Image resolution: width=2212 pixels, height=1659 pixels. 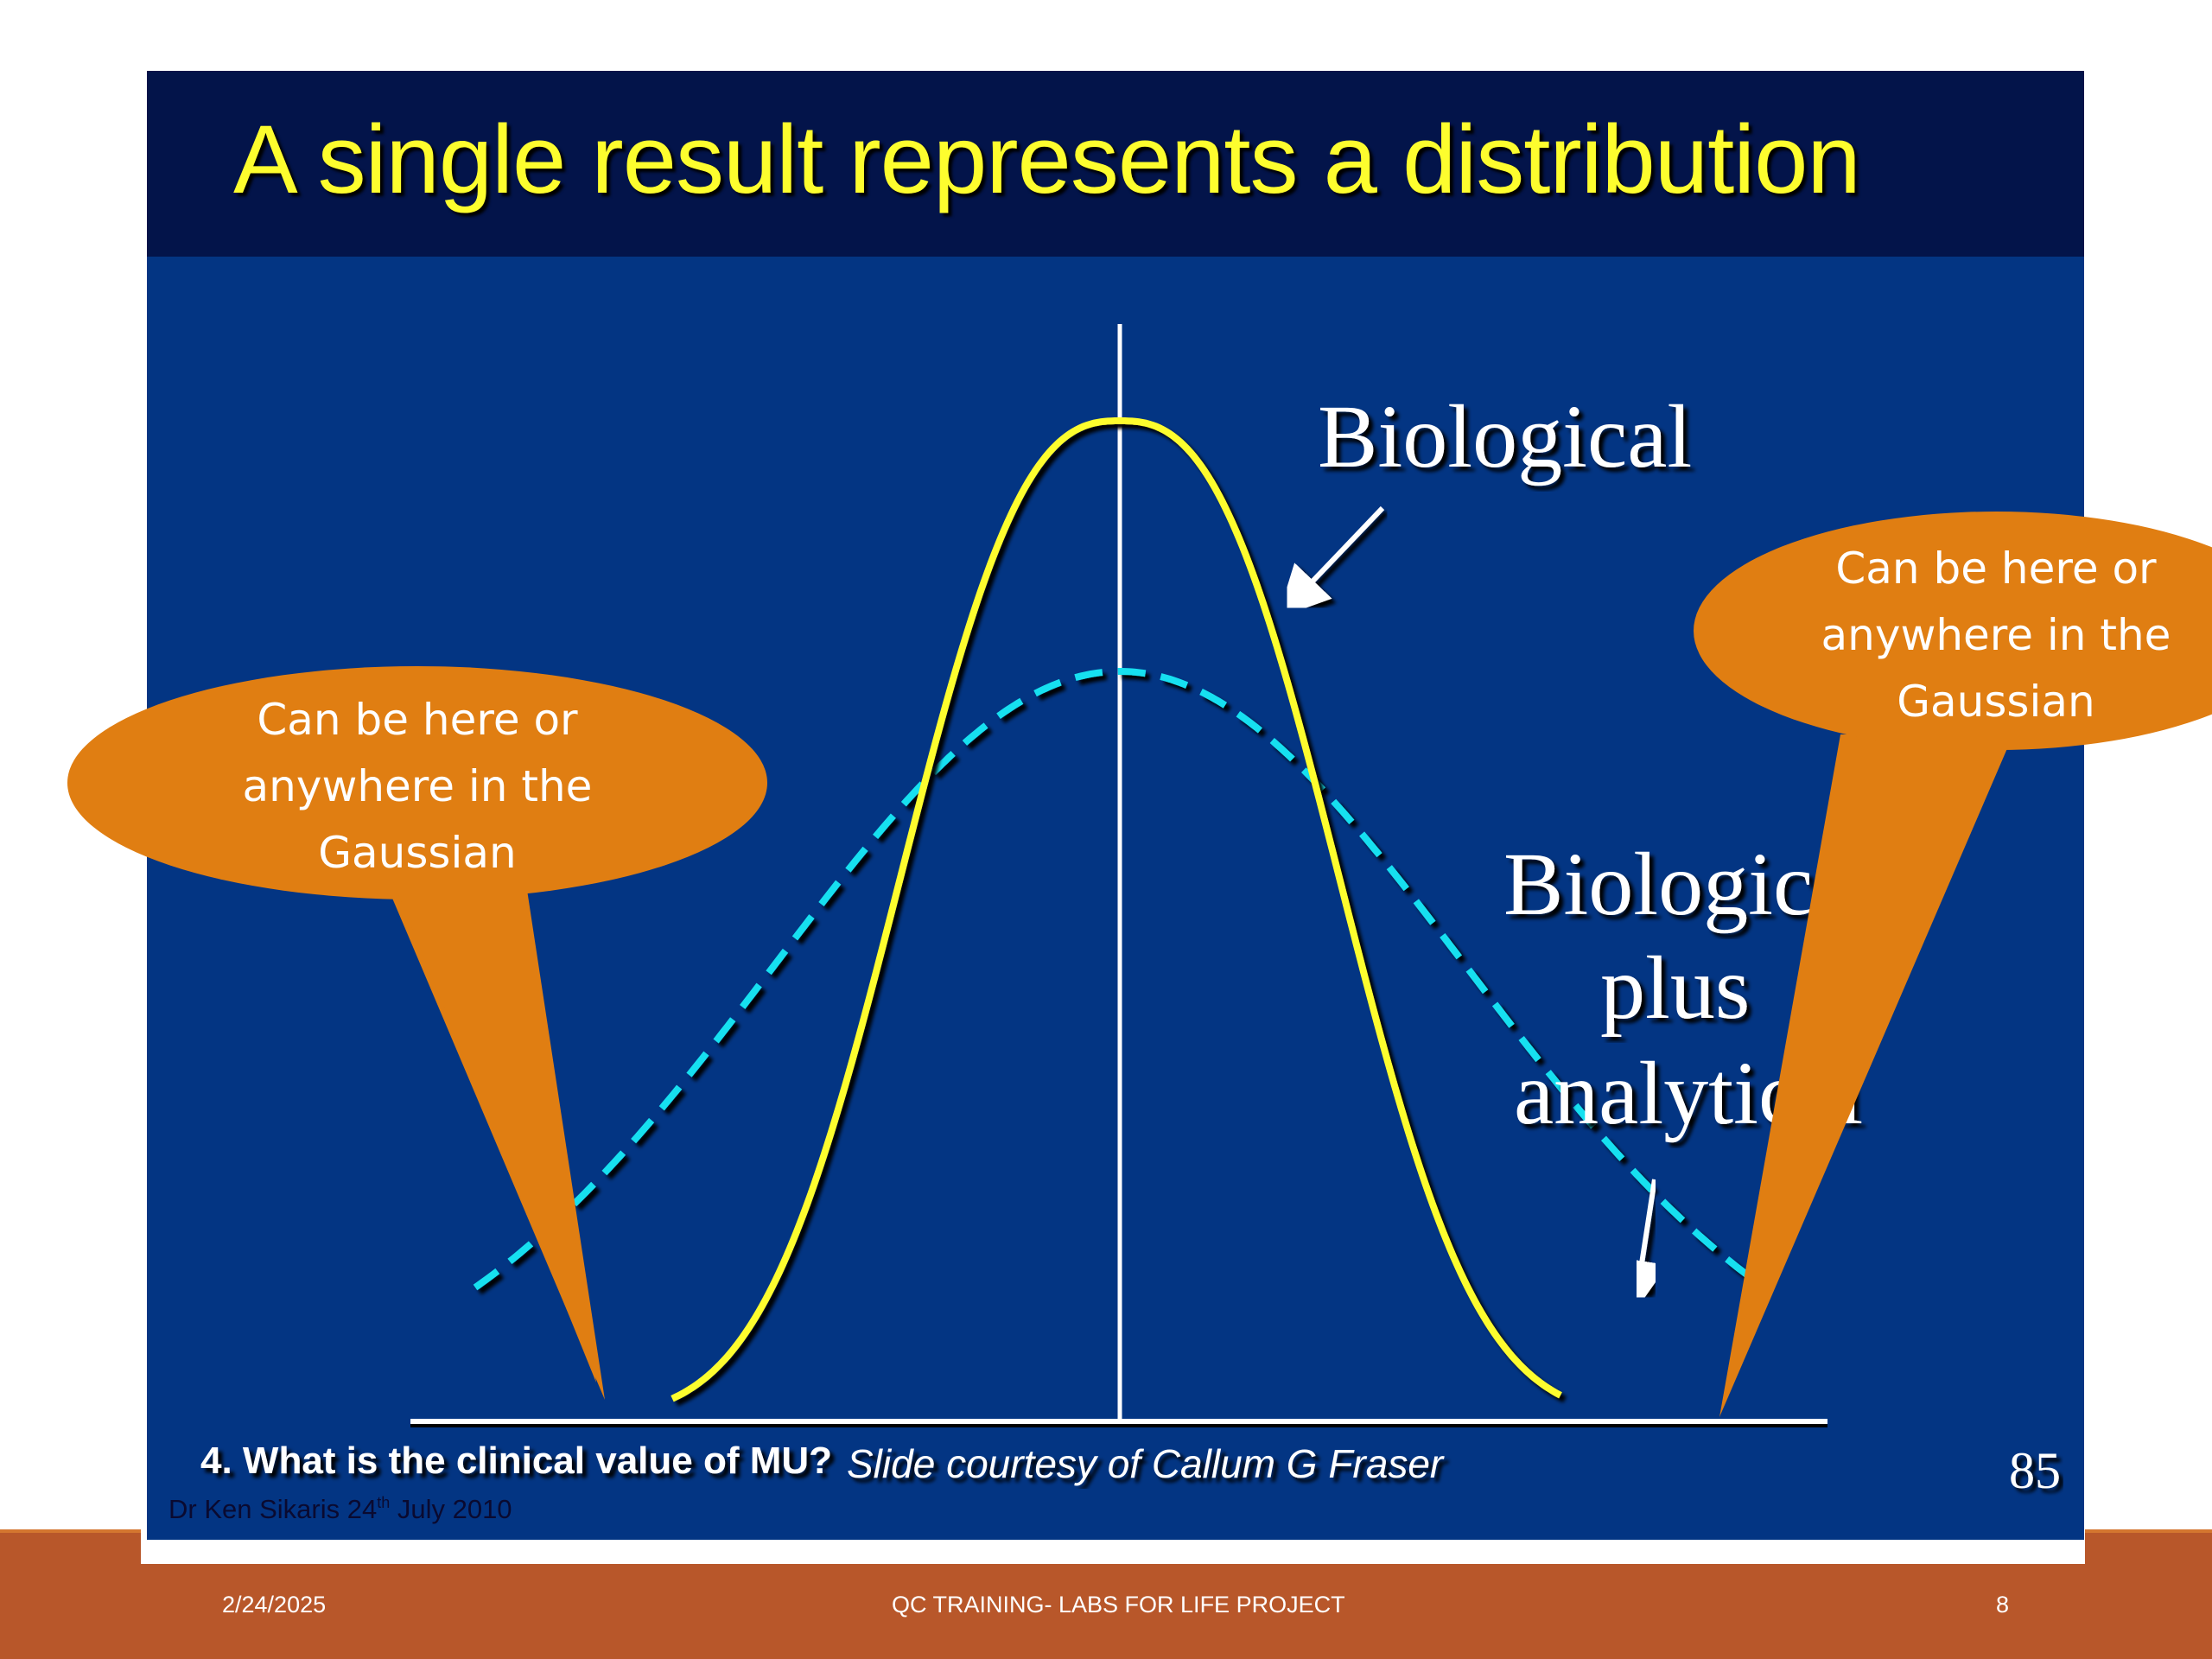 What do you see at coordinates (1675, 988) in the screenshot?
I see `combined-label-line-2: plus` at bounding box center [1675, 988].